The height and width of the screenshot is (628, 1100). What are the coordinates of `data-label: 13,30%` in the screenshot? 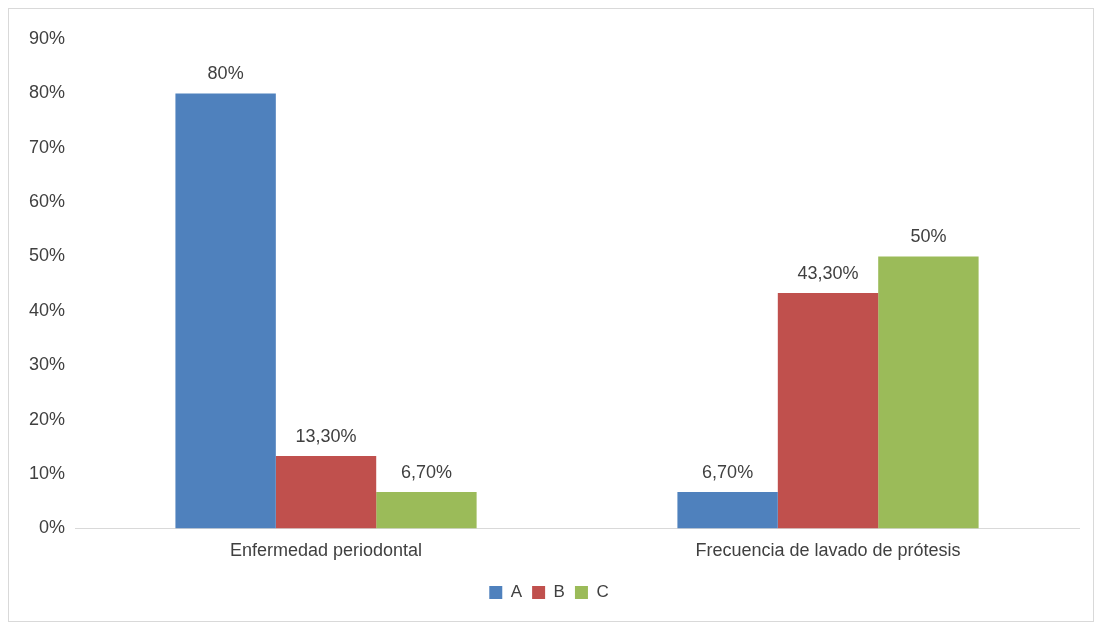 It's located at (326, 436).